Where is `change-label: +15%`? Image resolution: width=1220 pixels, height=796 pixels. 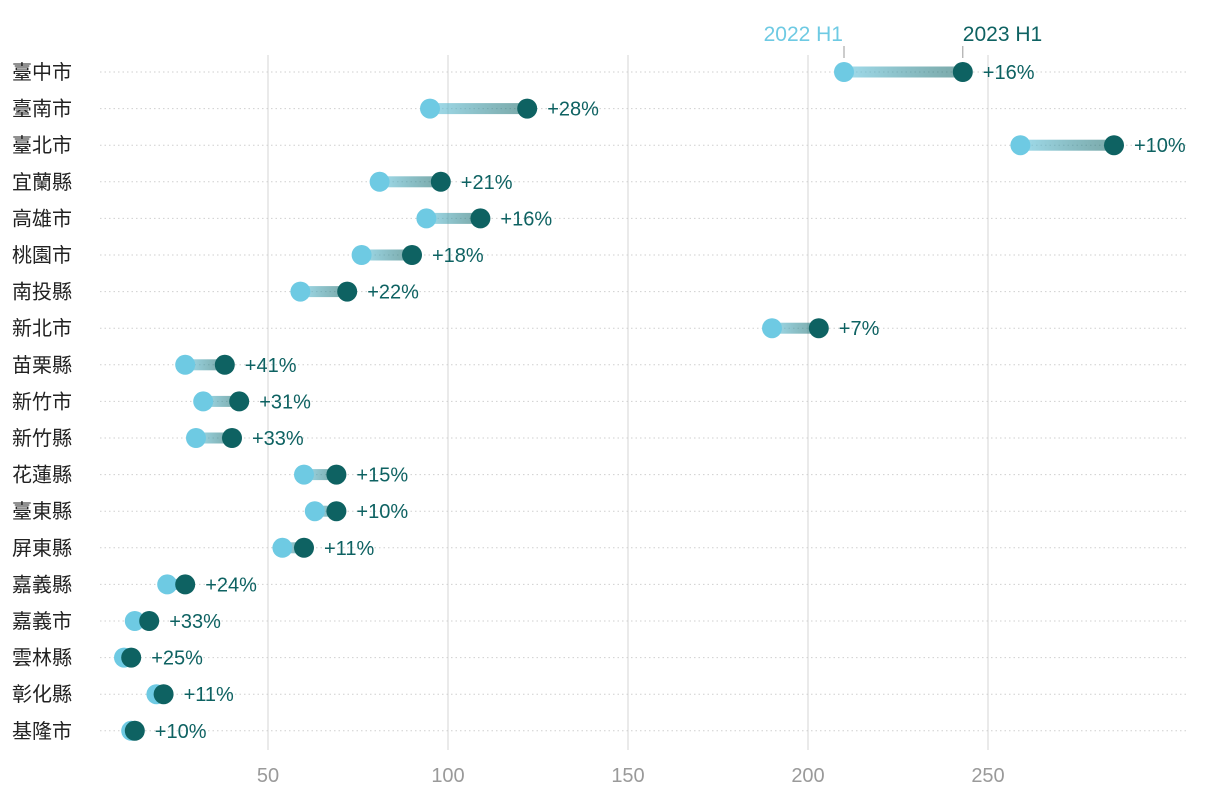
change-label: +15% is located at coordinates (382, 476).